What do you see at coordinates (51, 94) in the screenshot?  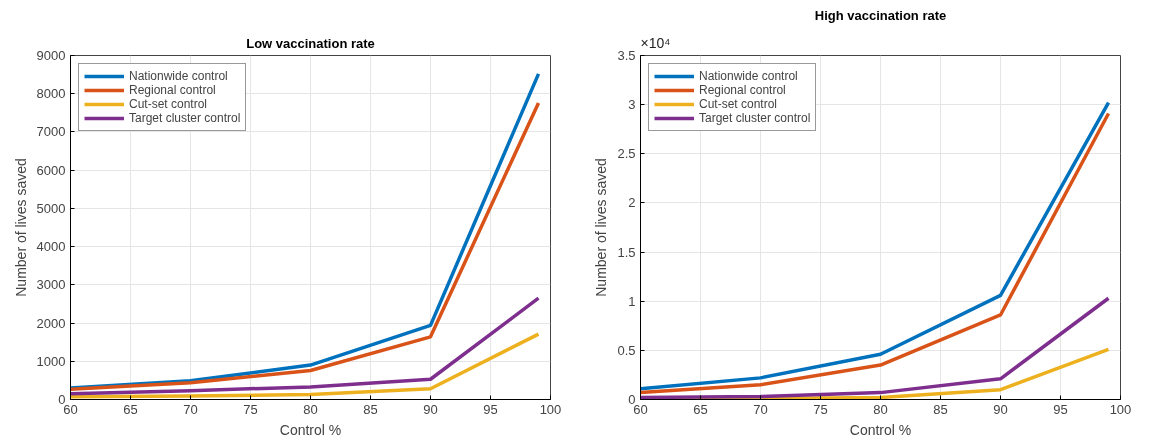 I see `y-tick-label: 8000` at bounding box center [51, 94].